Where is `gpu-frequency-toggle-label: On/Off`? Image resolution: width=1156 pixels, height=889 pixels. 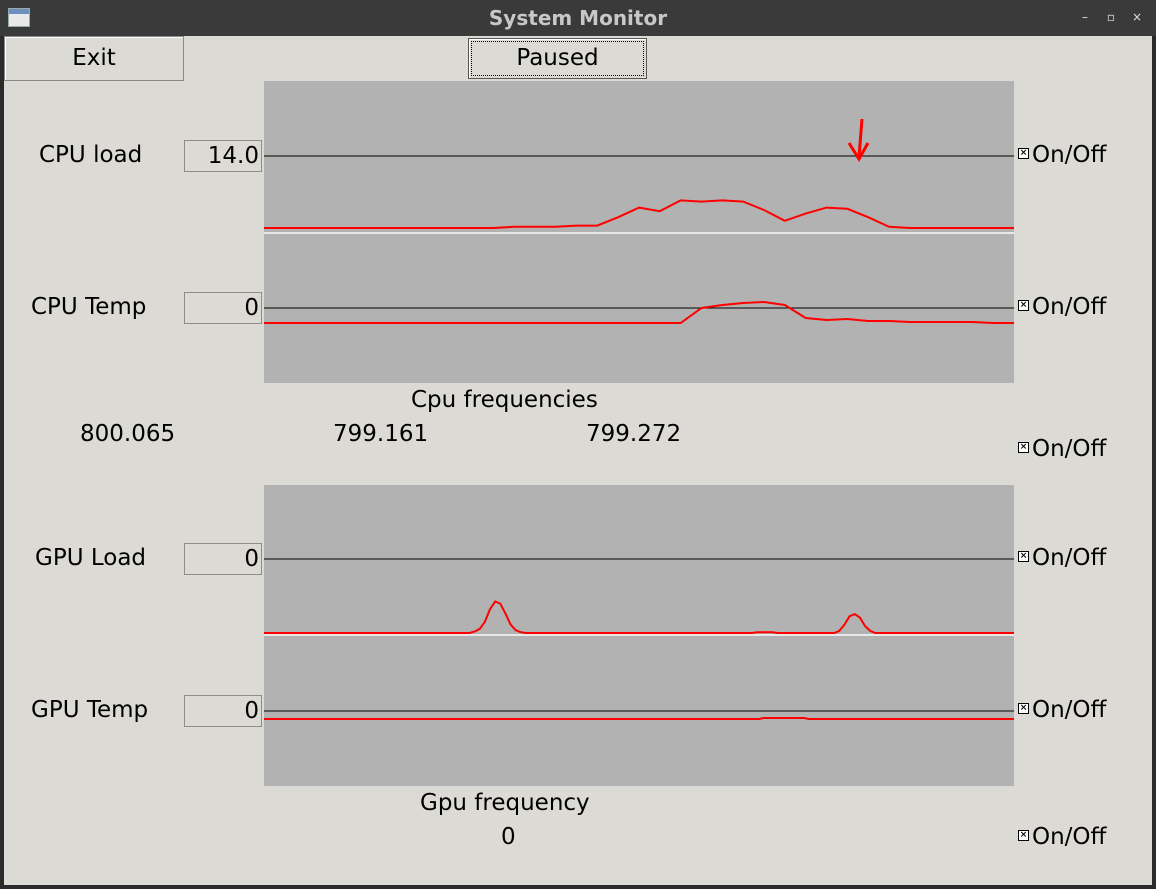 gpu-frequency-toggle-label: On/Off is located at coordinates (1069, 837).